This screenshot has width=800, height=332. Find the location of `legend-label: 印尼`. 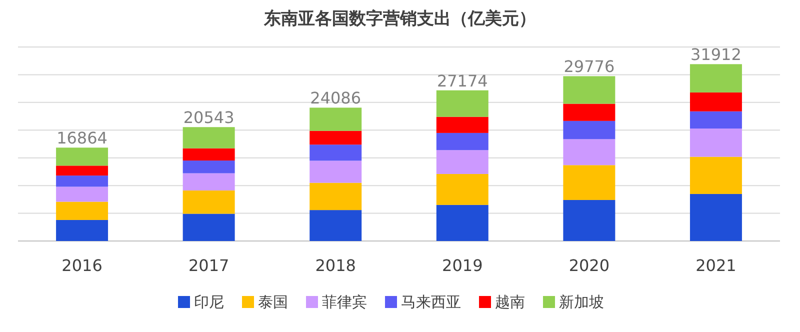

legend-label: 印尼 is located at coordinates (209, 302).